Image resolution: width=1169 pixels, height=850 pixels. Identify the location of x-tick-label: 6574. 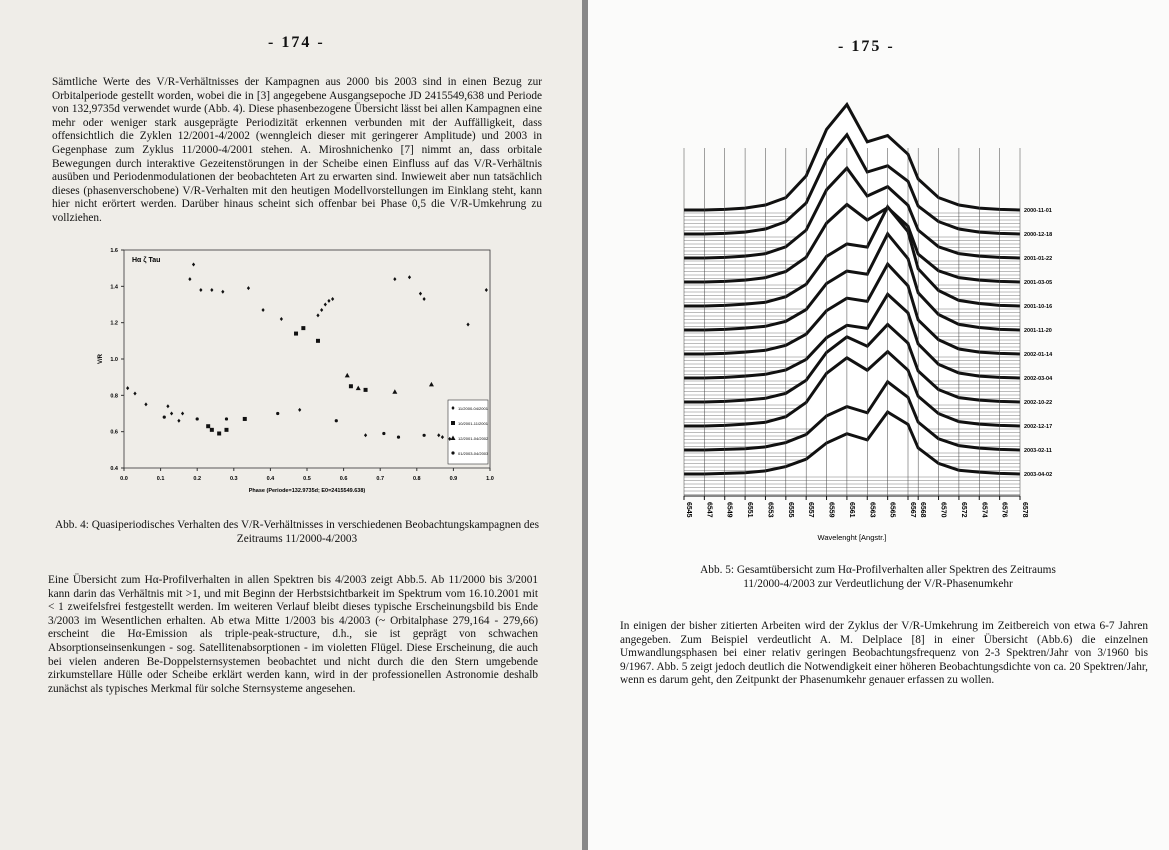
(983, 510).